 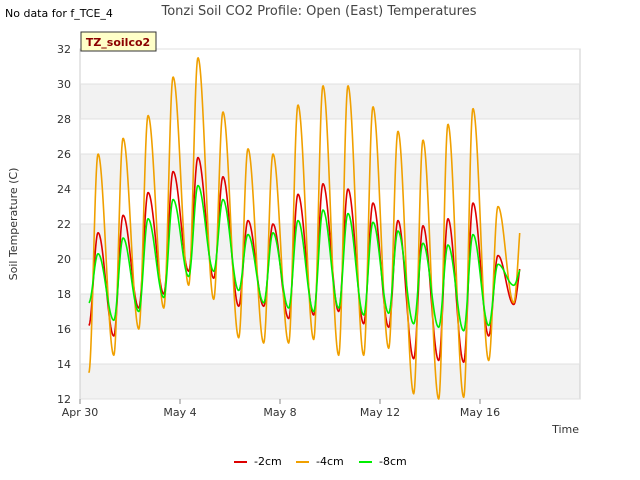 I want to click on y-tick-label: 20, so click(x=64, y=259).